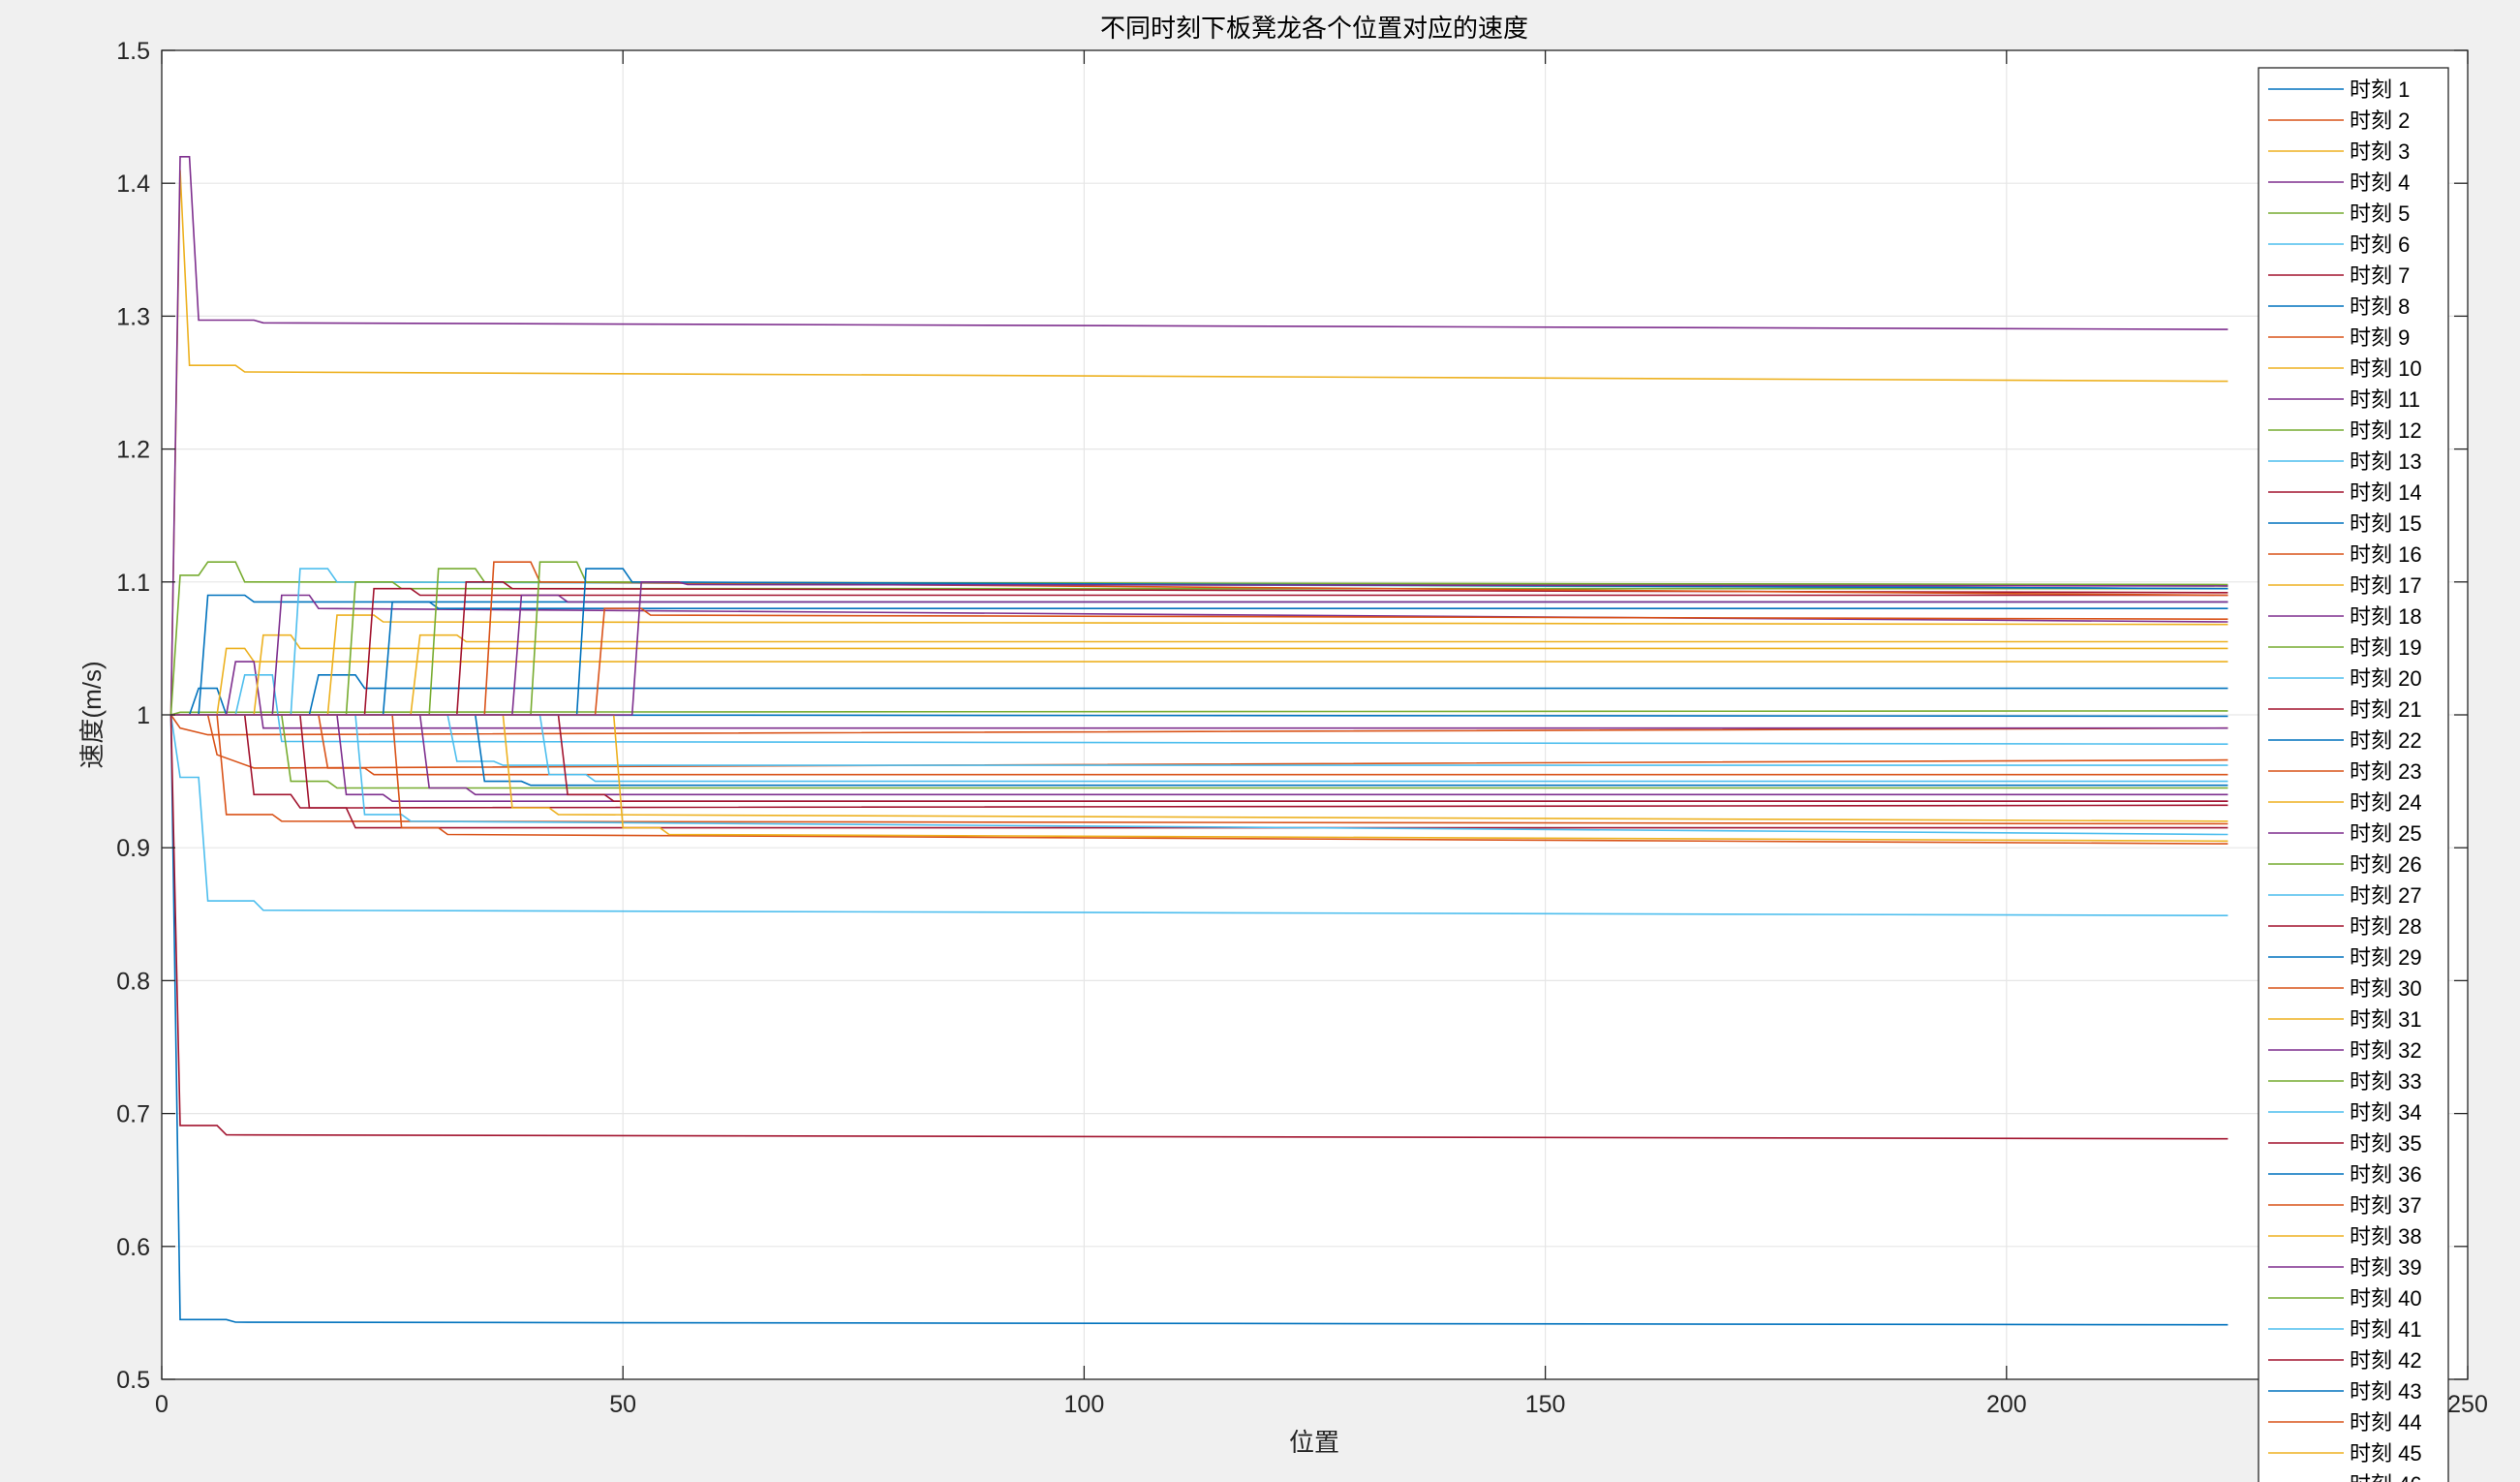 The width and height of the screenshot is (2520, 1482). Describe the element at coordinates (2345, 803) in the screenshot. I see `legend-item: 时刻 24` at that location.